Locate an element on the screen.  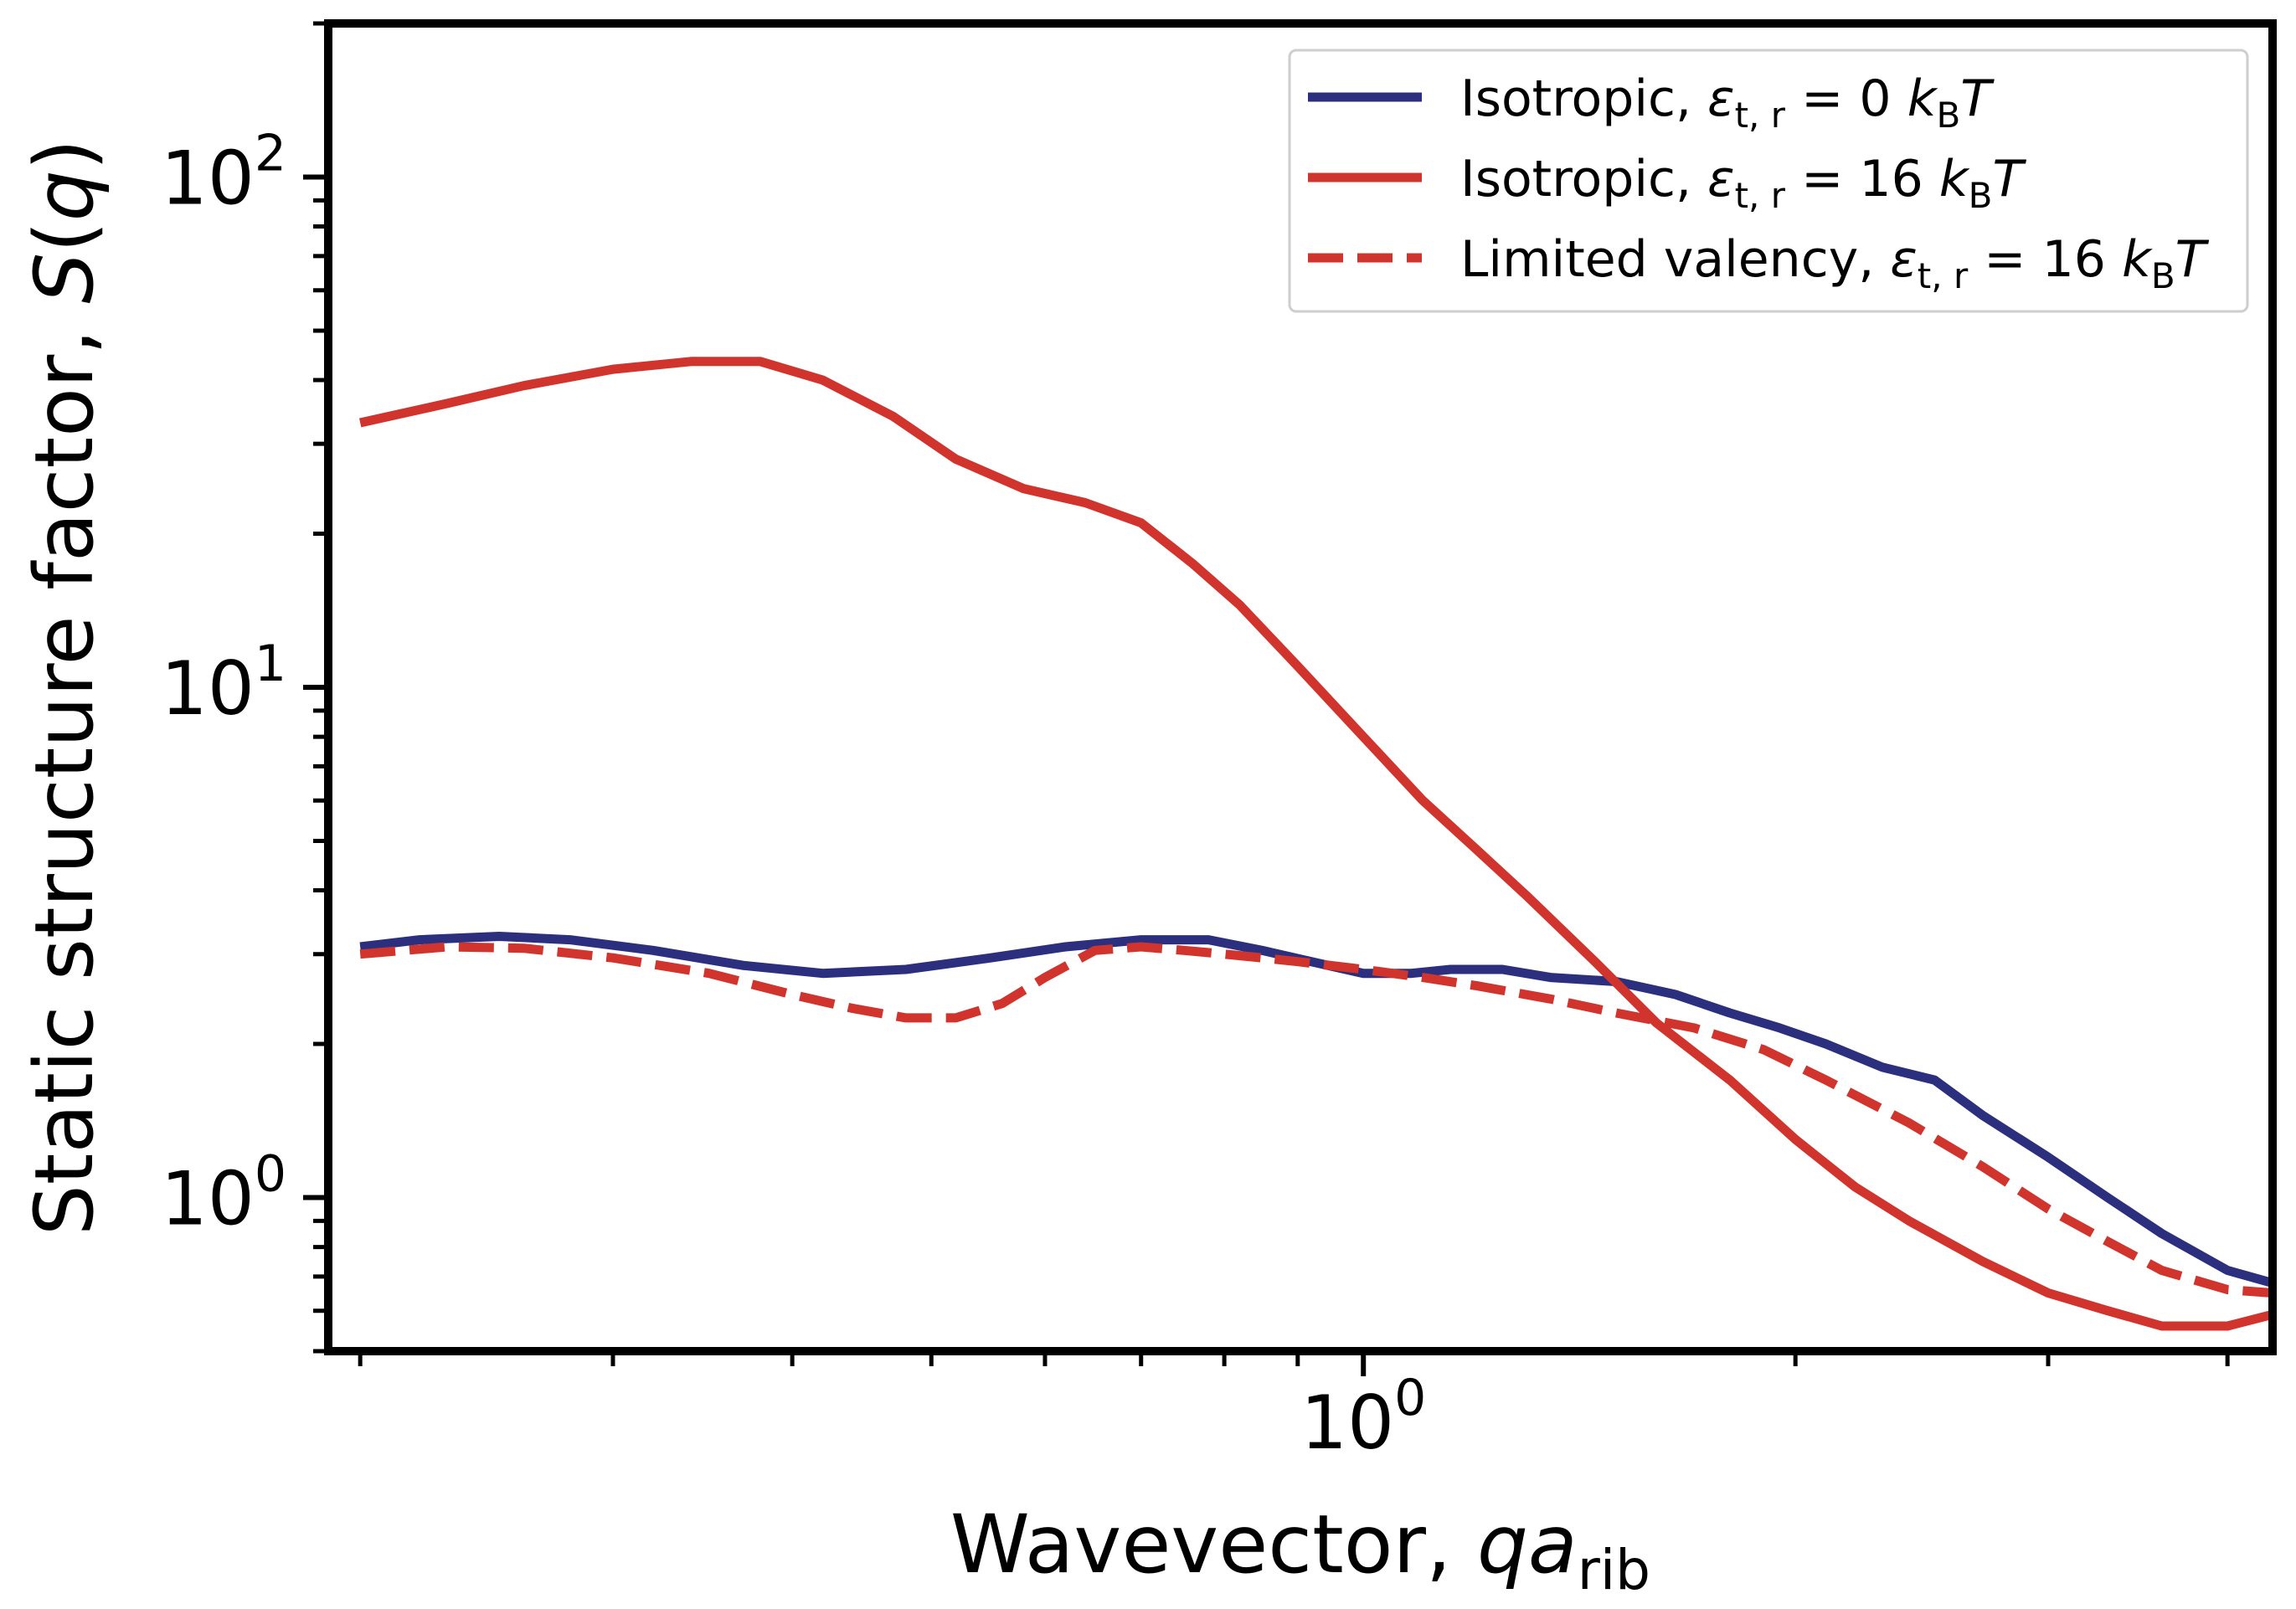
y-tick-label-2: 10¹ is located at coordinates (223, 683).